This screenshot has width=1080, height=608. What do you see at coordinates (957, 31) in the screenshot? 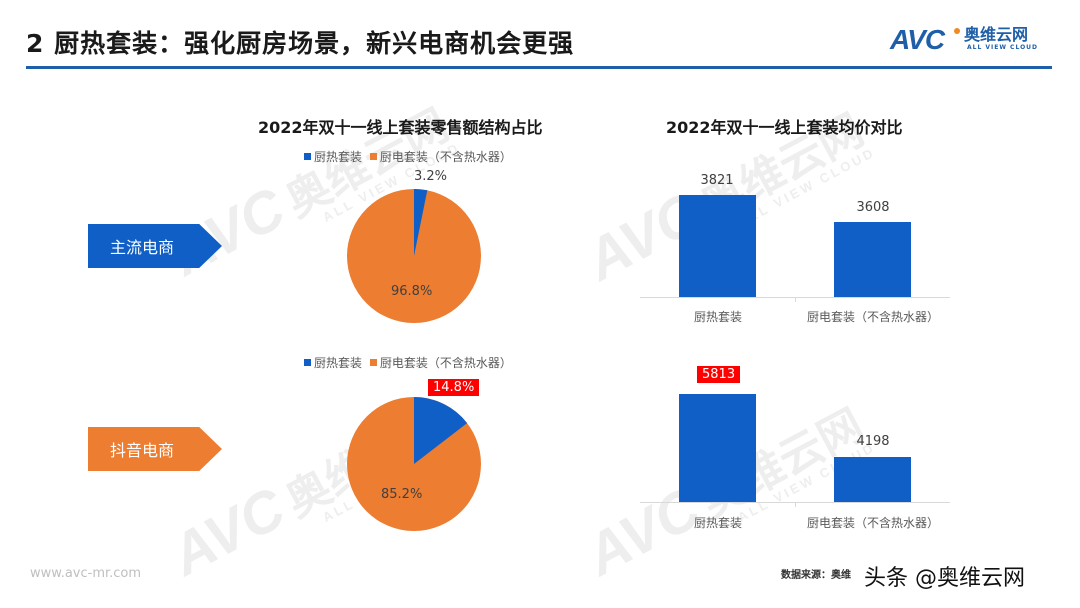
I see `logo-dot-icon` at bounding box center [957, 31].